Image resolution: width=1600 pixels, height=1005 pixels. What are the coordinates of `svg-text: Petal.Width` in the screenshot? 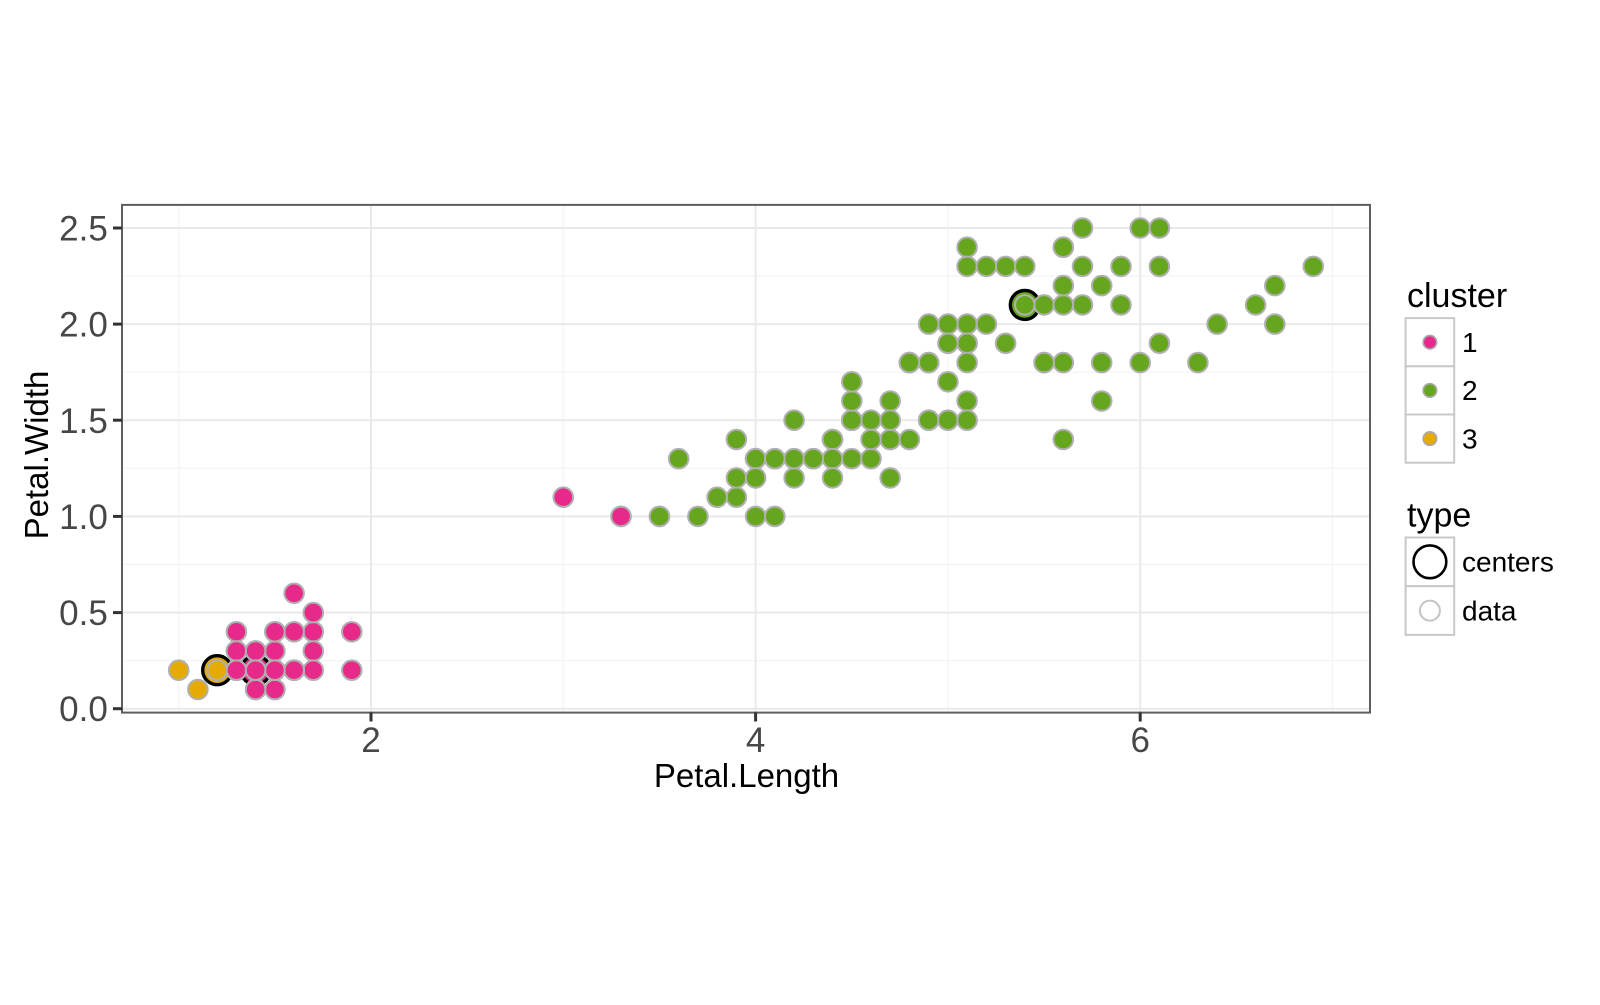 It's located at (36, 455).